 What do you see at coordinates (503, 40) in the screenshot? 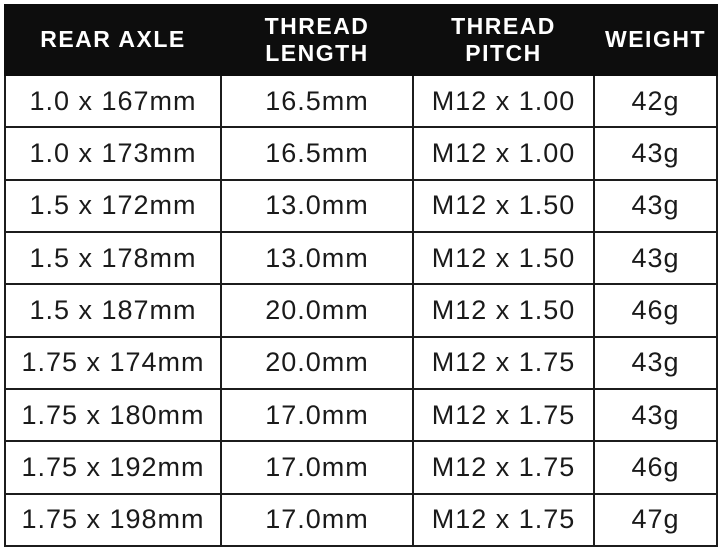
I see `column-header-thread-pitch: THREAD PITCH` at bounding box center [503, 40].